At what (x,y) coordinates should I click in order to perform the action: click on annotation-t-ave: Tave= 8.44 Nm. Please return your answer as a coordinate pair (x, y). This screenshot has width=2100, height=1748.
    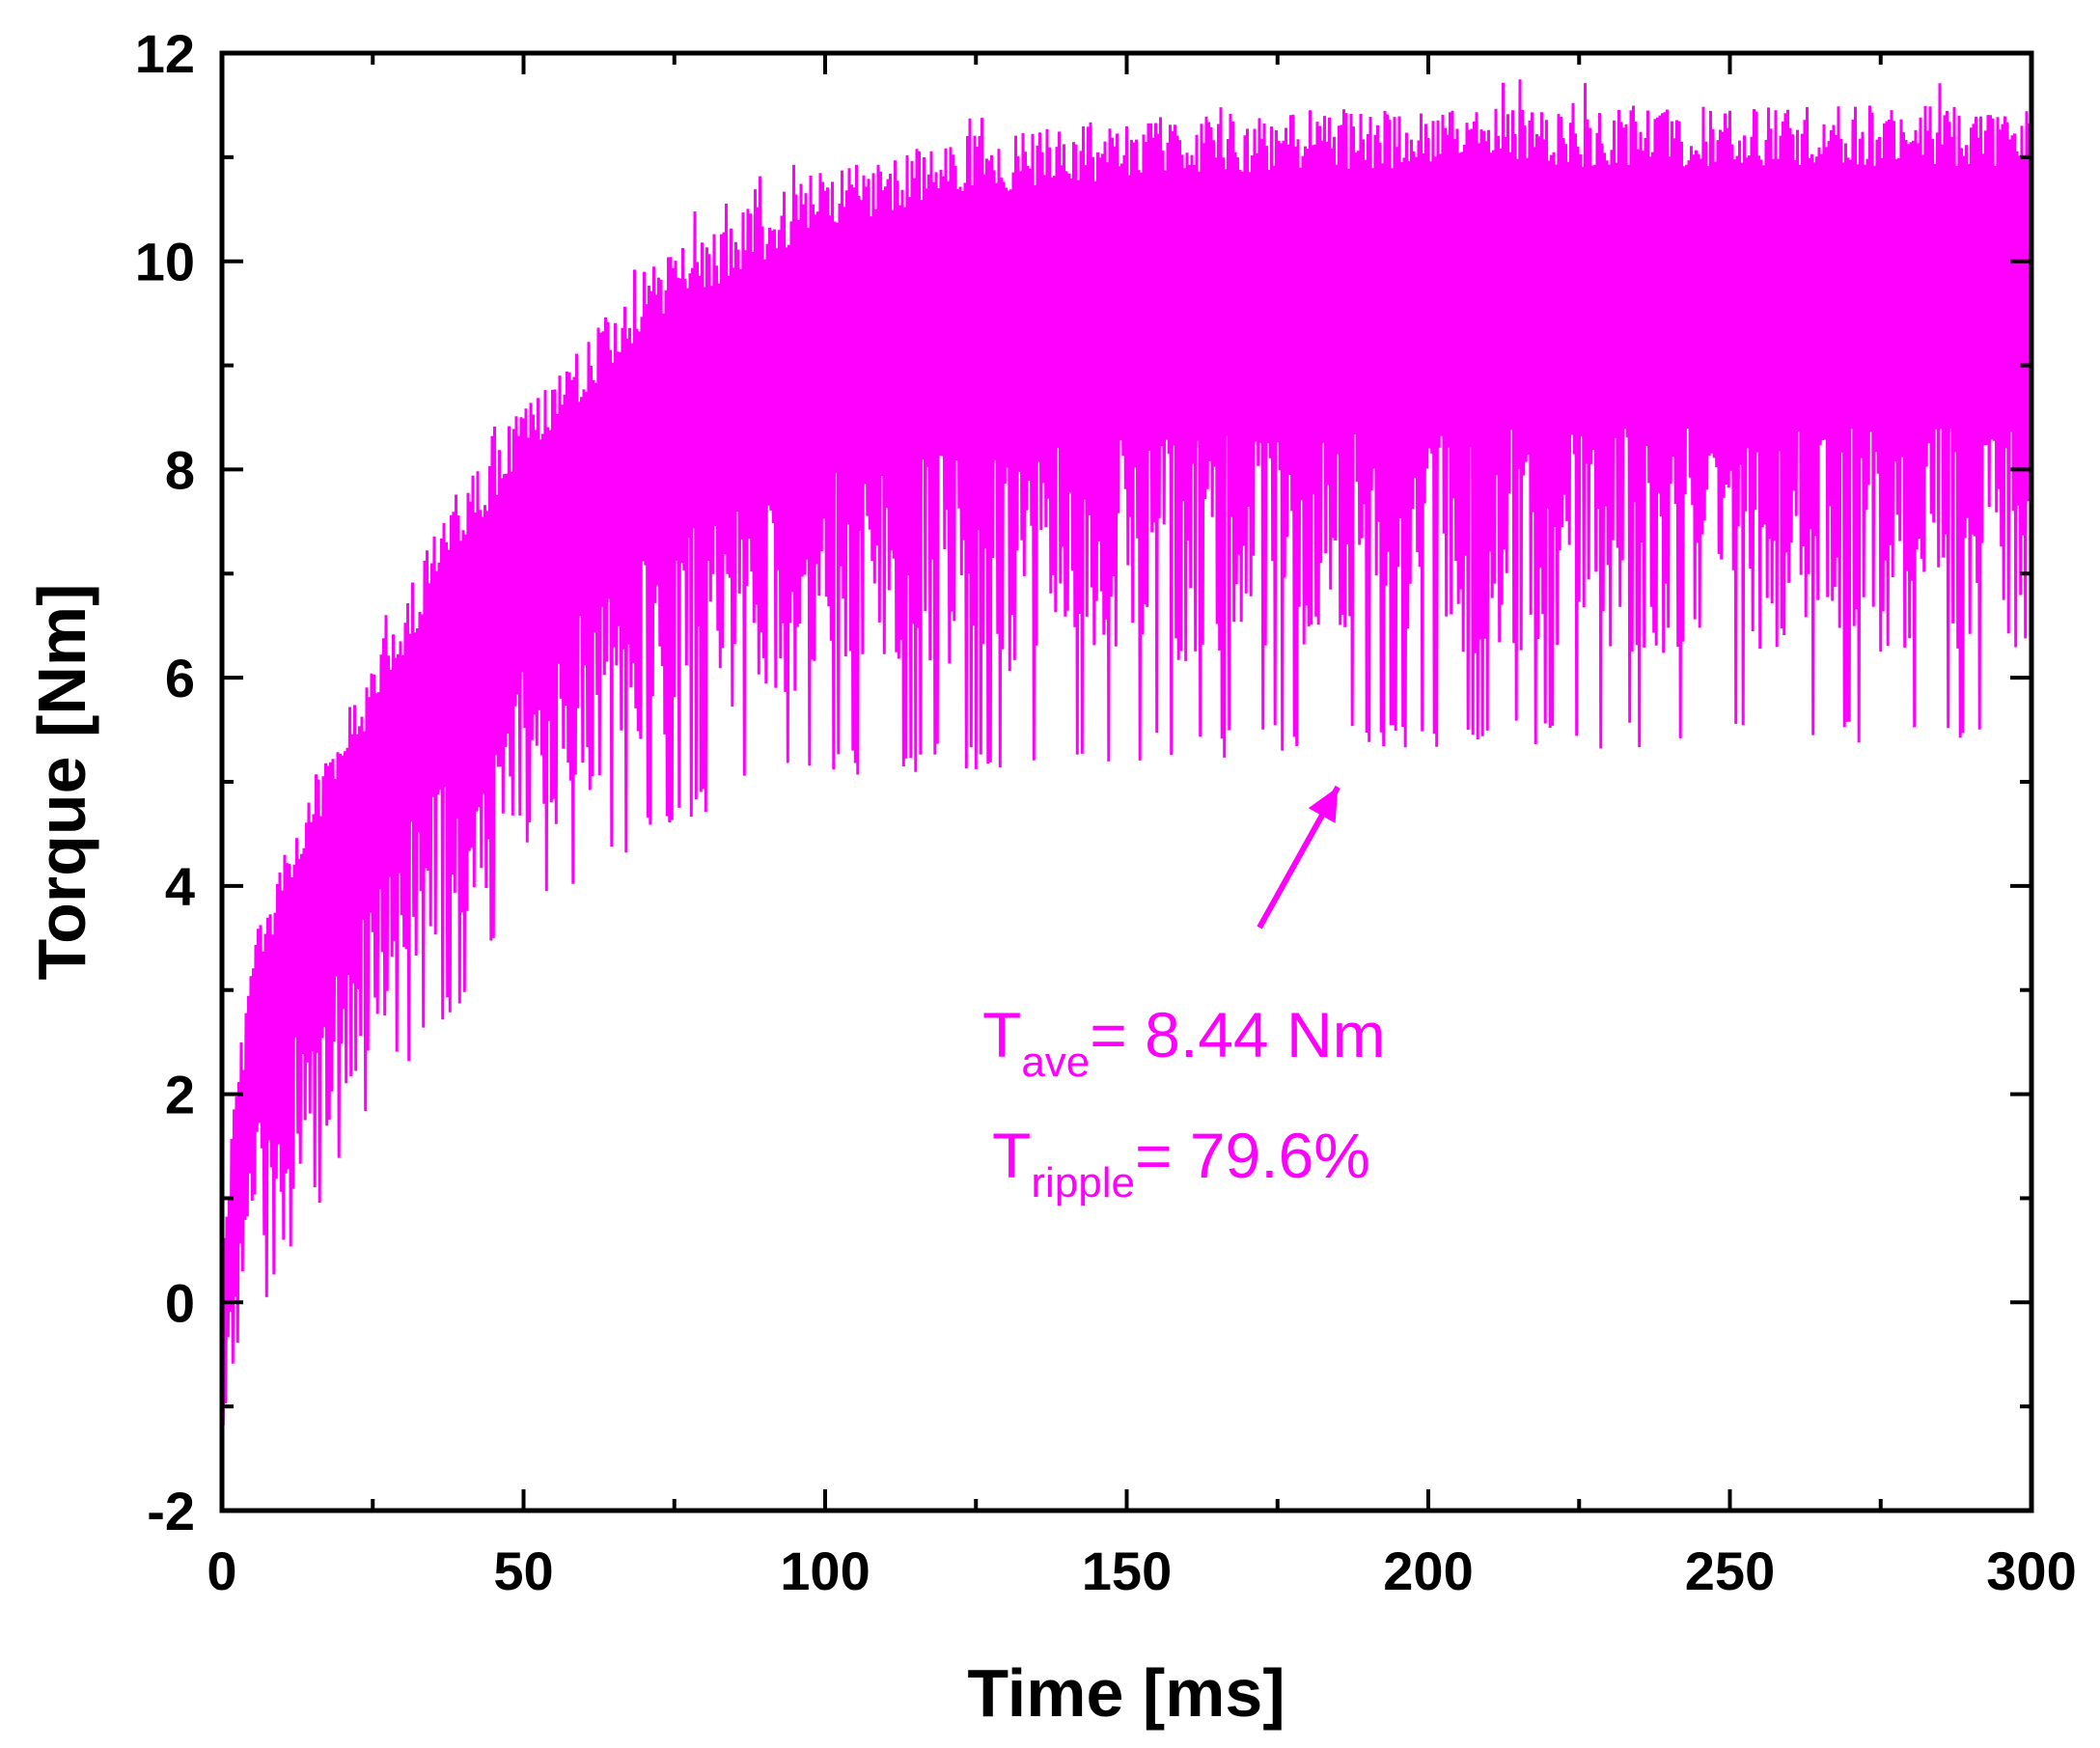
    Looking at the image, I should click on (1184, 1043).